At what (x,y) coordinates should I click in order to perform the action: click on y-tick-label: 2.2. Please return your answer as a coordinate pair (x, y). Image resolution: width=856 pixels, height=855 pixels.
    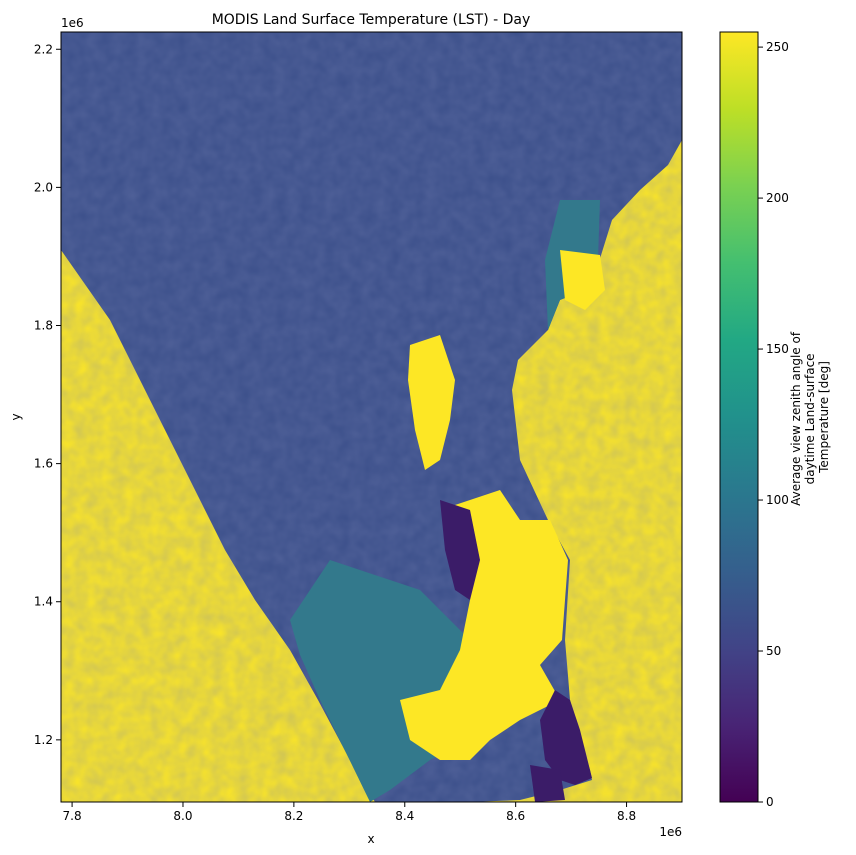
    Looking at the image, I should click on (43, 49).